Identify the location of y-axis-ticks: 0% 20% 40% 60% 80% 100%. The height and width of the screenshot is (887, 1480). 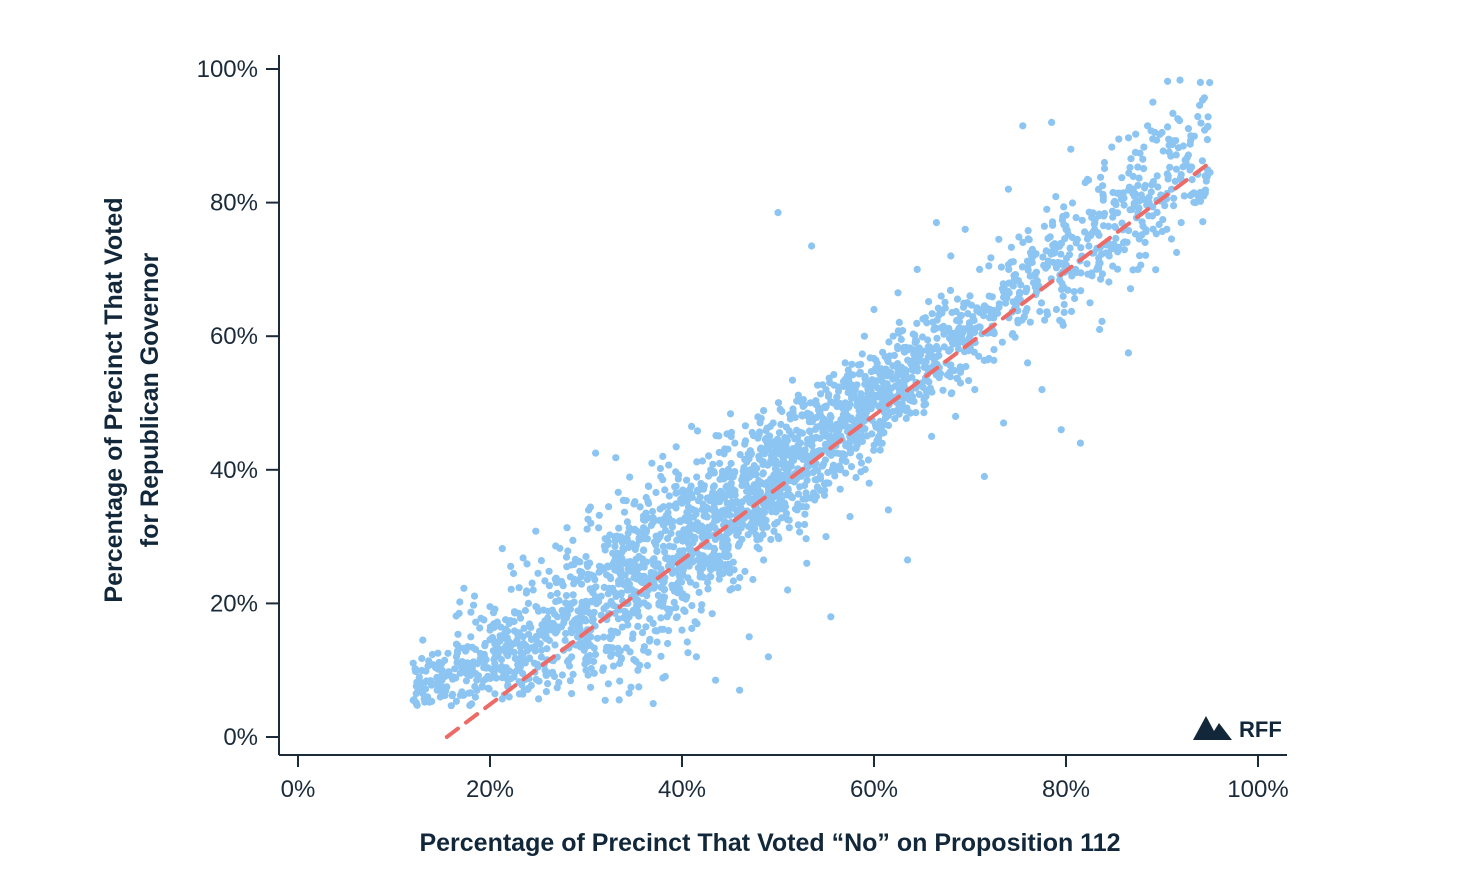
(238, 403).